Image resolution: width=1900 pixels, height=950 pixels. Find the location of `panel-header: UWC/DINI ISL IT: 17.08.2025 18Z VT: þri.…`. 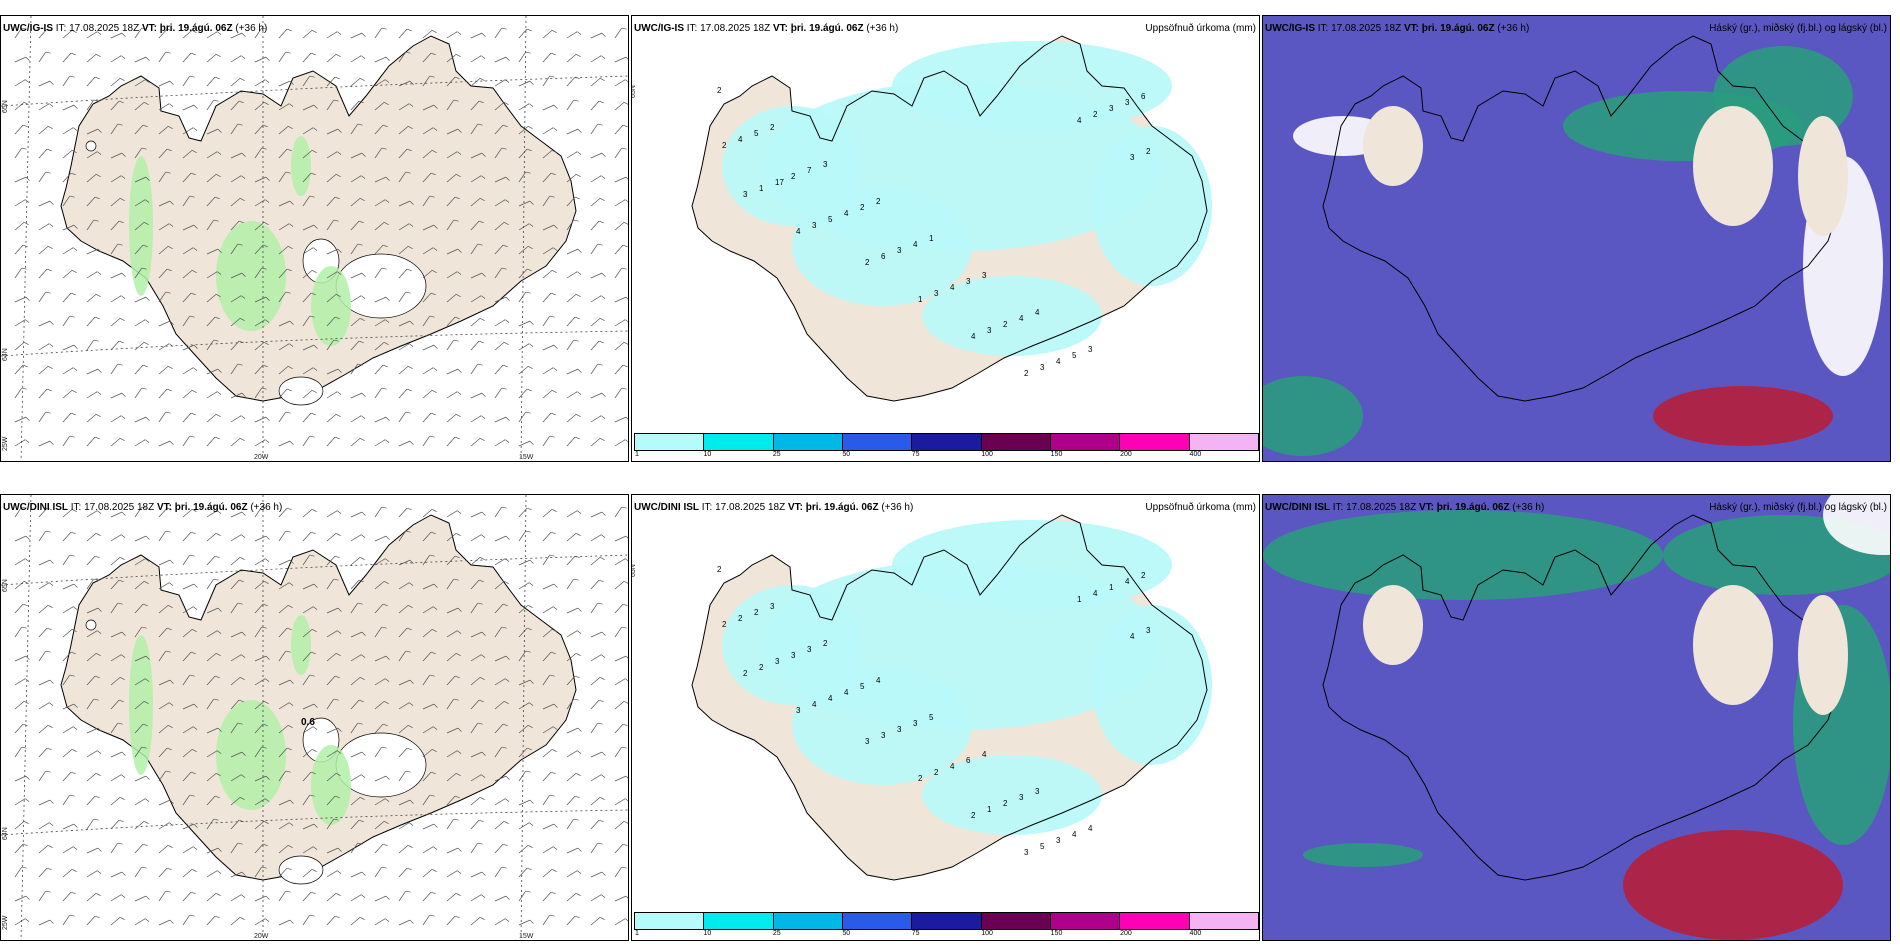

panel-header: UWC/DINI ISL IT: 17.08.2025 18Z VT: þri.… is located at coordinates (143, 507).